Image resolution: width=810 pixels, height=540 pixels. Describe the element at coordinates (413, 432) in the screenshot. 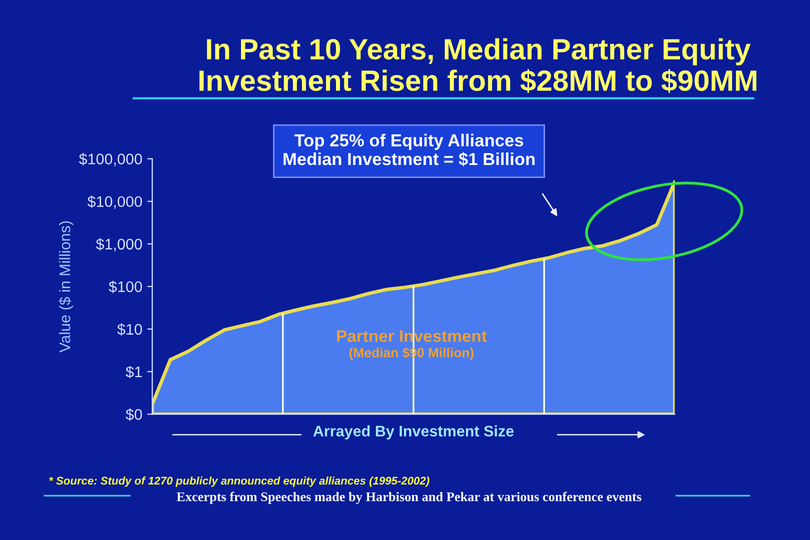

I see `x-axis-title: Arrayed By Investment Size` at that location.